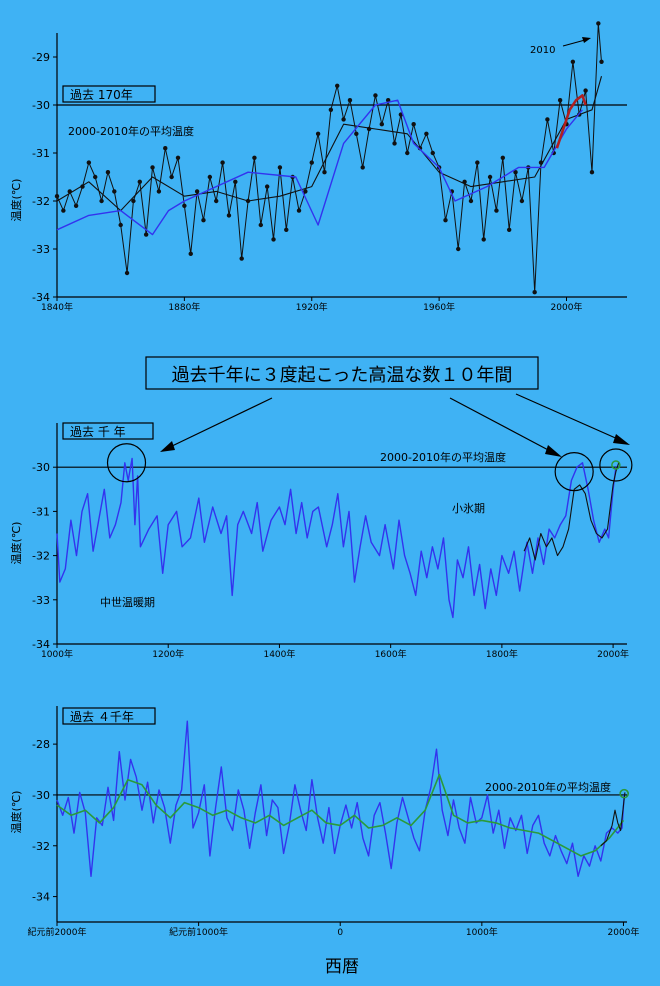 This screenshot has height=986, width=660. What do you see at coordinates (576, 42) in the screenshot?
I see `chart-1-annotation-arrow` at bounding box center [576, 42].